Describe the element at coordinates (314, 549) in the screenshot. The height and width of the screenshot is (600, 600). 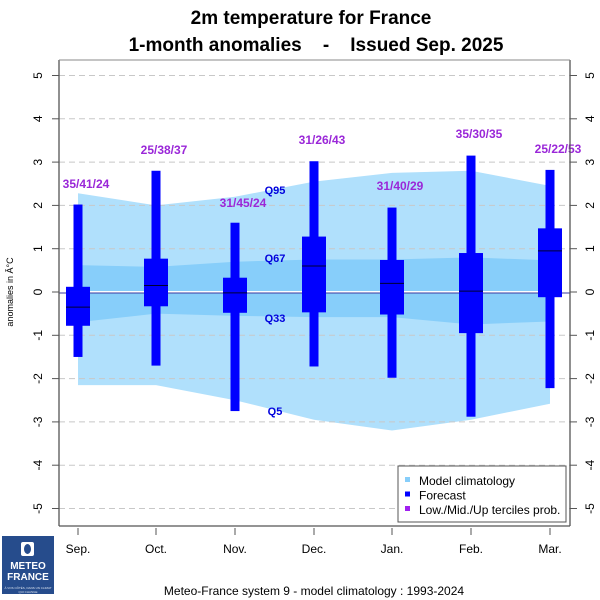
I see `x-tick-label: Dec.` at that location.